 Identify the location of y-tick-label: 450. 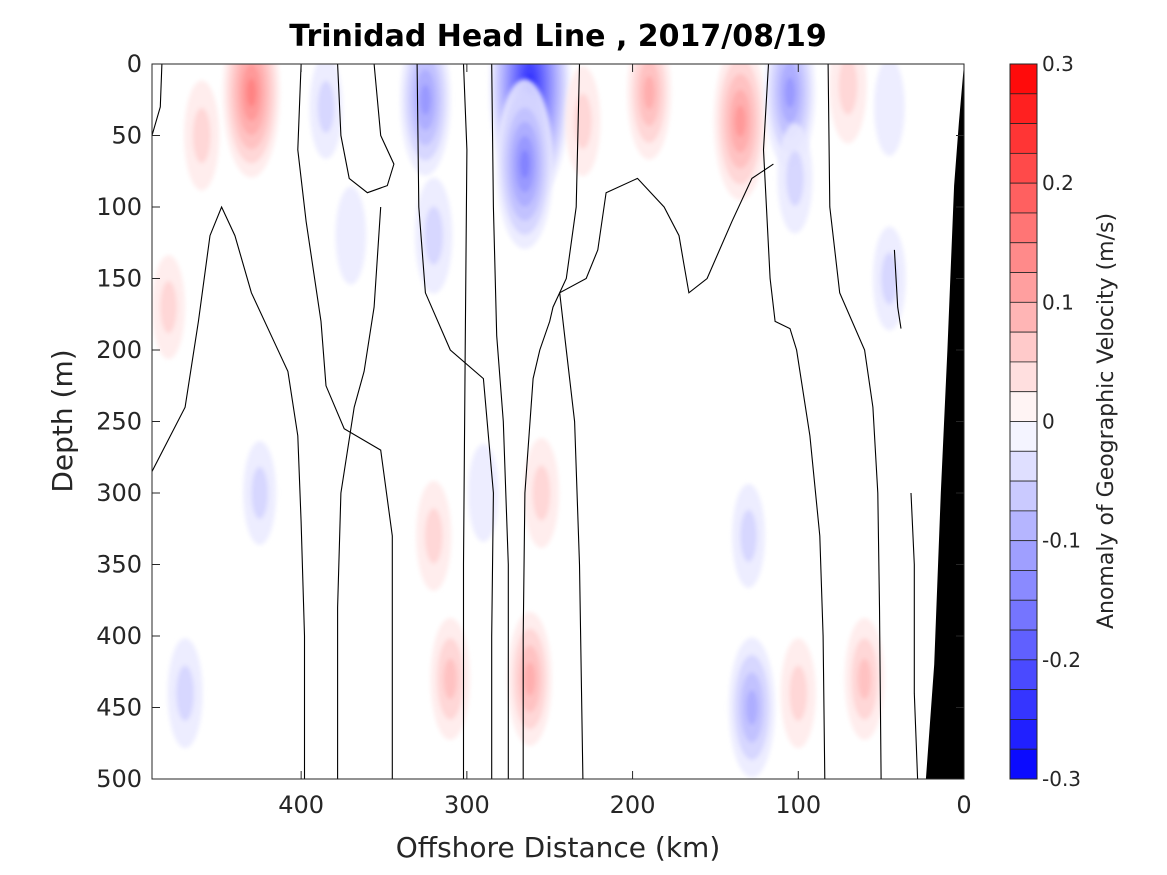
(119, 708).